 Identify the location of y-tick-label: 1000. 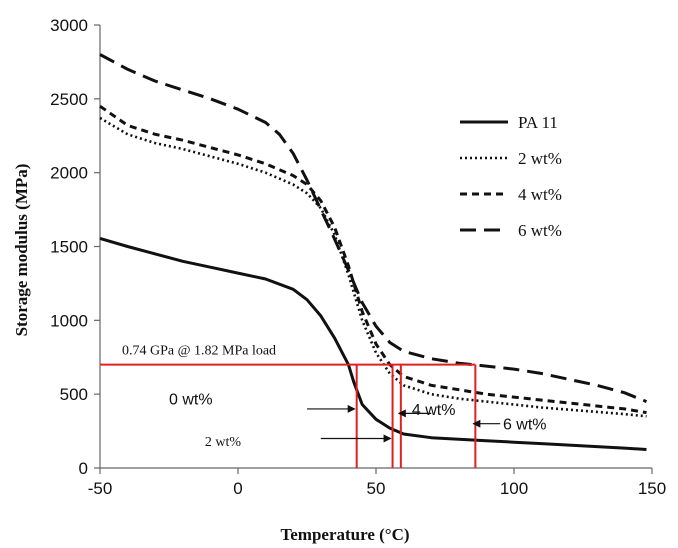
(69, 320).